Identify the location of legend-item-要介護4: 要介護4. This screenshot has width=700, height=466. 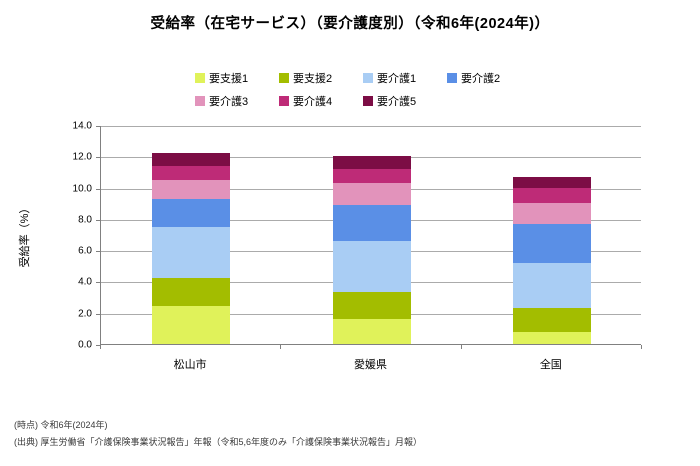
(321, 100).